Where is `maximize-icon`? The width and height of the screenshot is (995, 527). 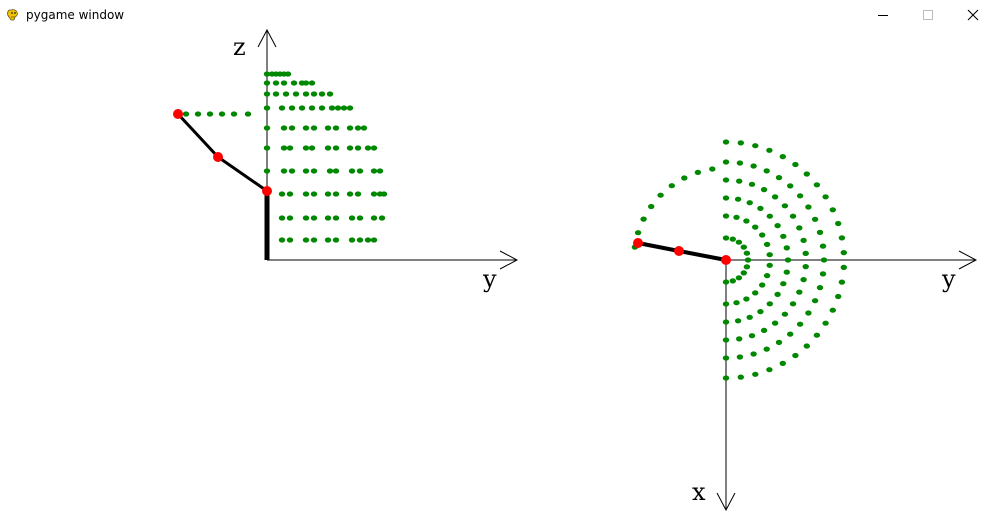
maximize-icon is located at coordinates (928, 15).